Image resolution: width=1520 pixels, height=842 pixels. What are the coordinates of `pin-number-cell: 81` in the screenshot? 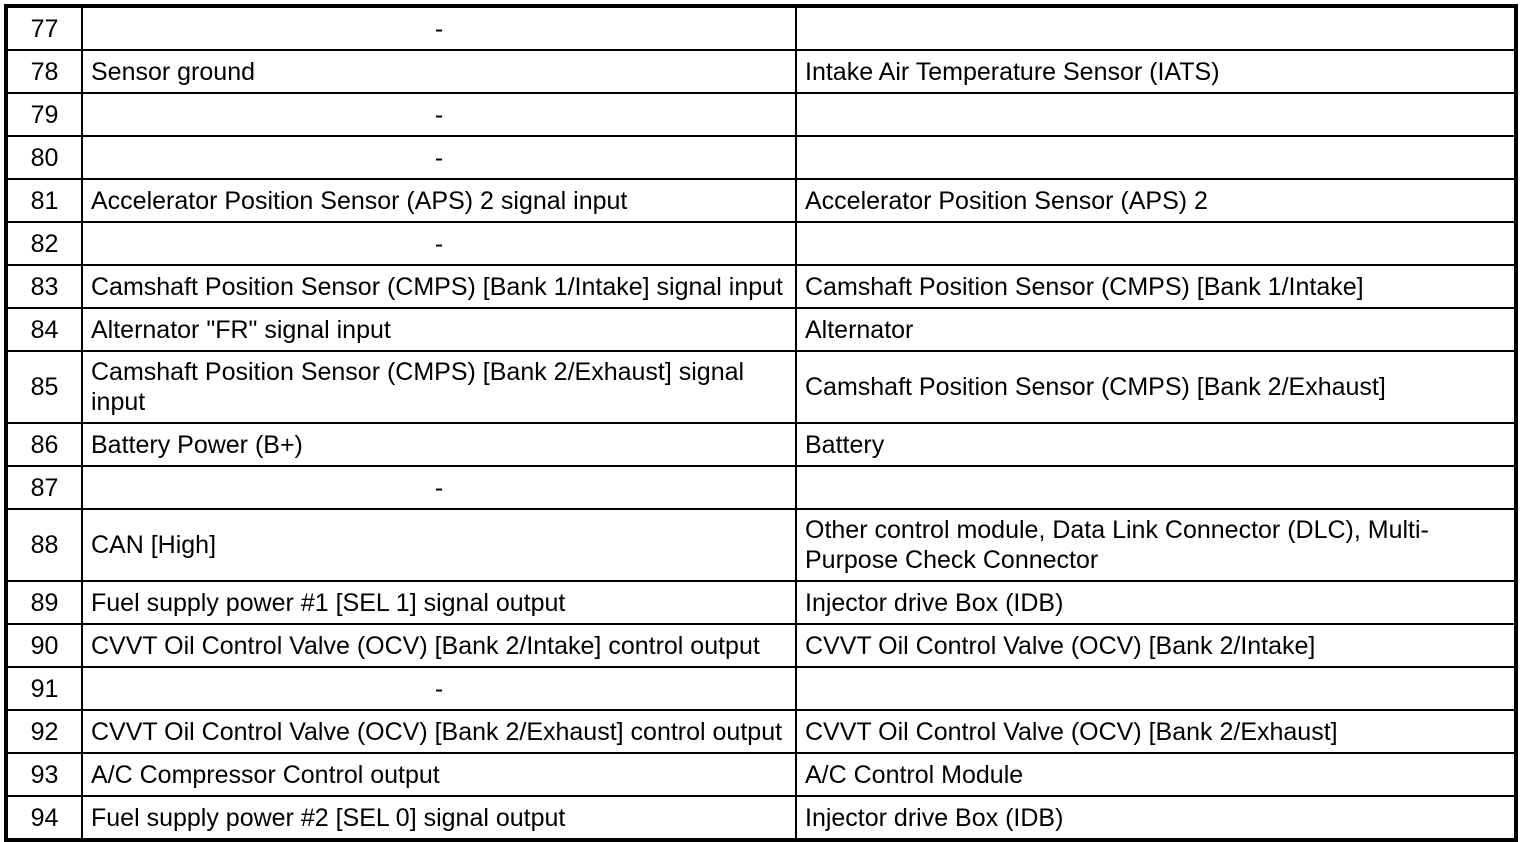 It's located at (44, 200).